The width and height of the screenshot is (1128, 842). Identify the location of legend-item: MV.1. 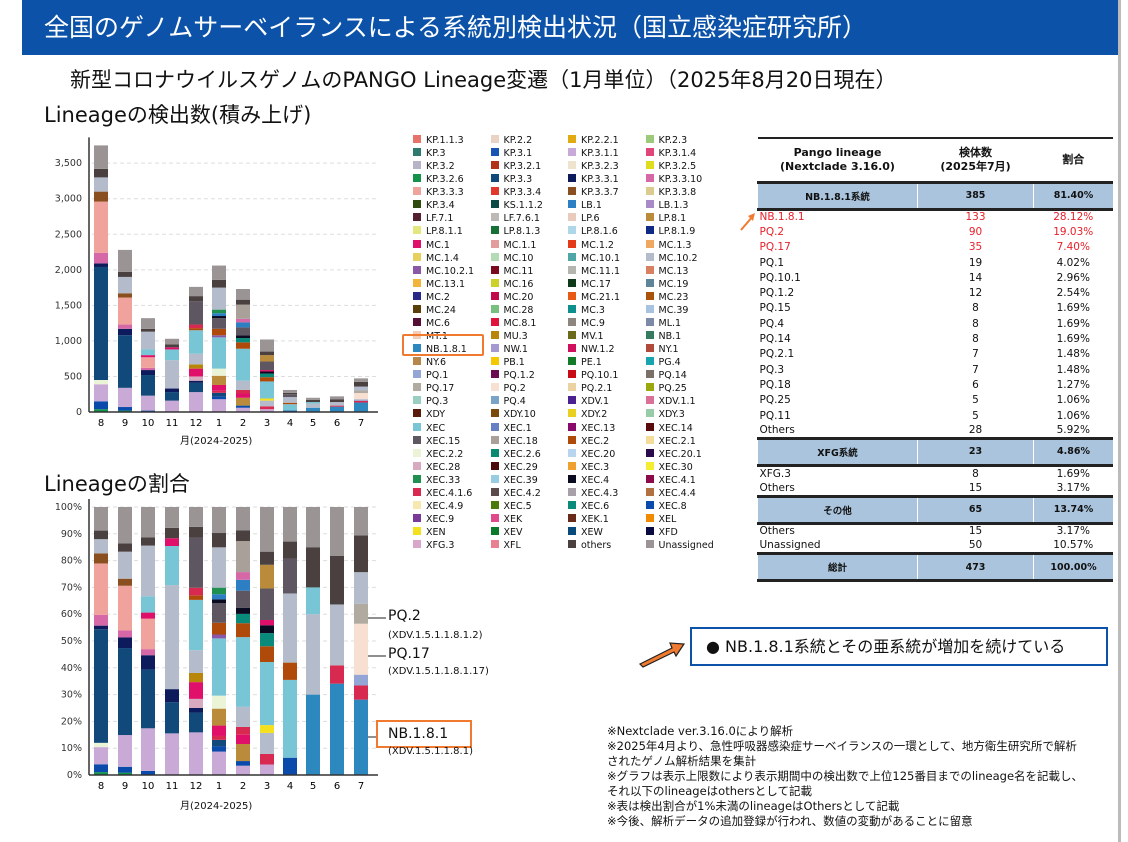
(586, 336).